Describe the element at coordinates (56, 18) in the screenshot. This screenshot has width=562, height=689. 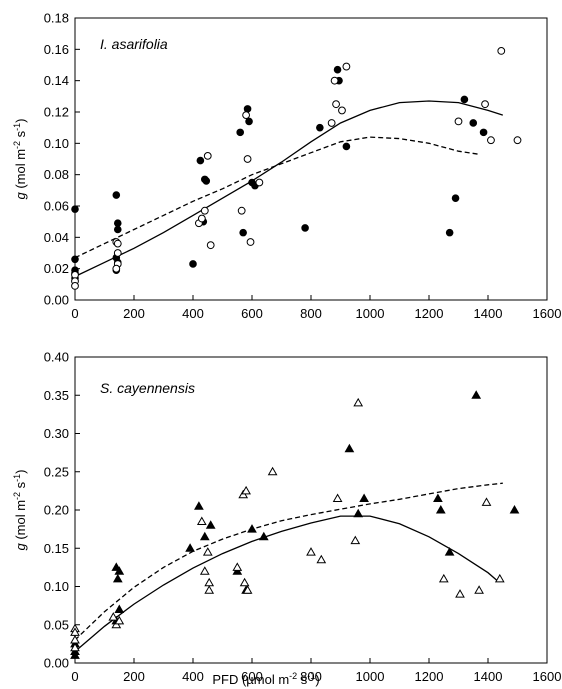
I see `y-tick-label: 0.18` at that location.